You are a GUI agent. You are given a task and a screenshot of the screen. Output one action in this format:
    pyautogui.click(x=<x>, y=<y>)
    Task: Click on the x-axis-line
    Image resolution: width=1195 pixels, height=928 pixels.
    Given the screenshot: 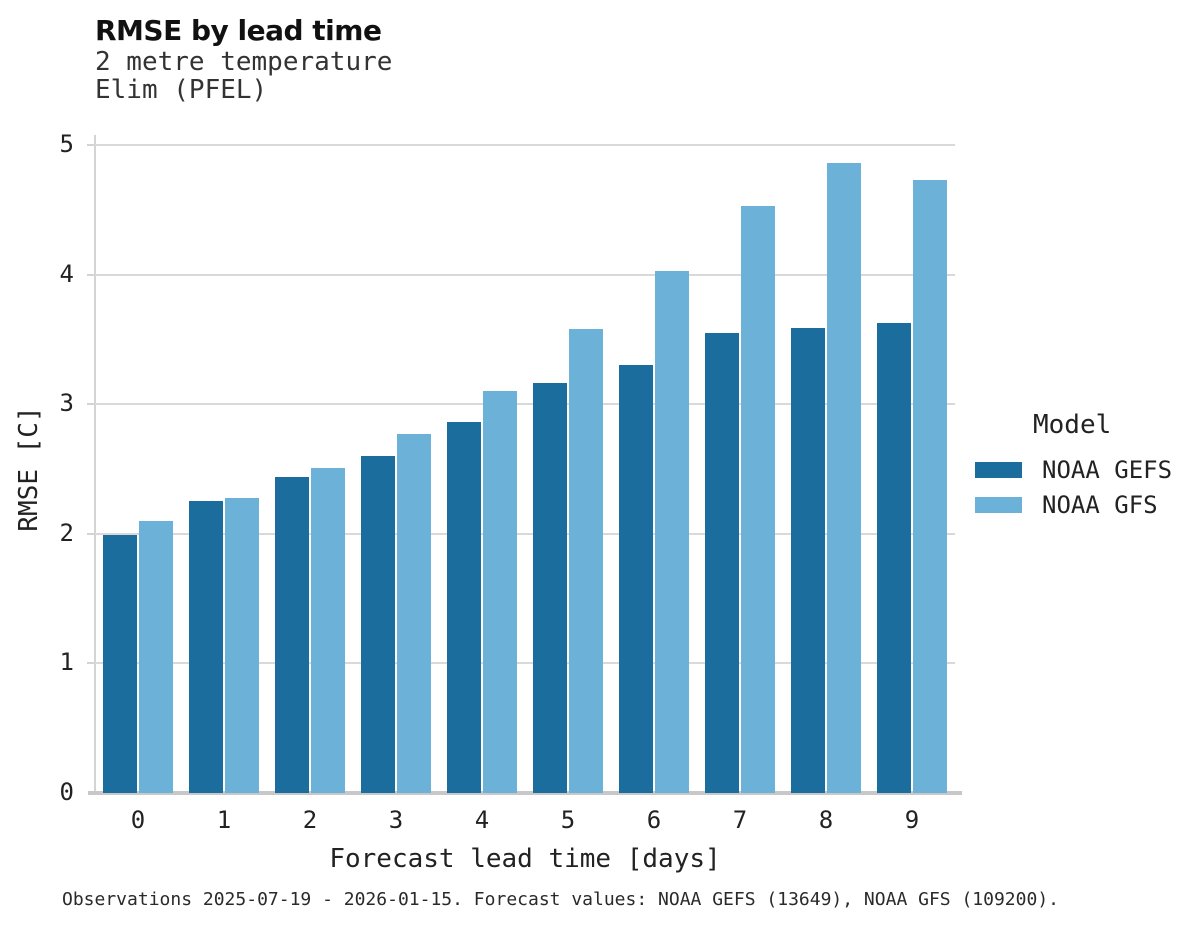 What is the action you would take?
    pyautogui.click(x=525, y=793)
    